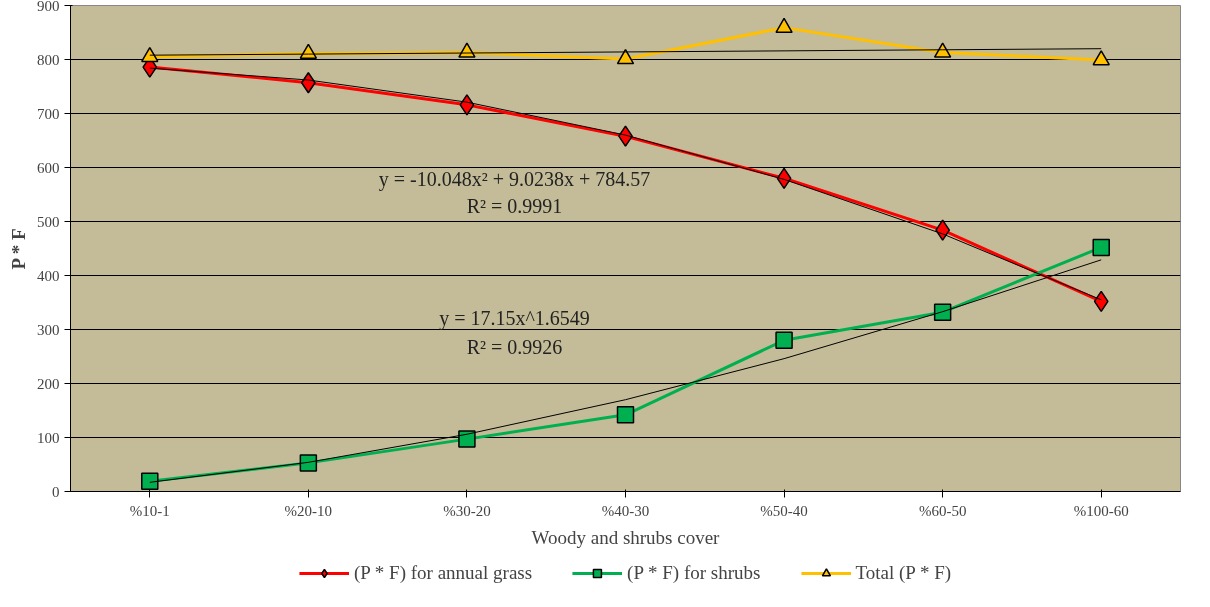 The image size is (1210, 607). What do you see at coordinates (308, 510) in the screenshot?
I see `x-tick-label: %20-10` at bounding box center [308, 510].